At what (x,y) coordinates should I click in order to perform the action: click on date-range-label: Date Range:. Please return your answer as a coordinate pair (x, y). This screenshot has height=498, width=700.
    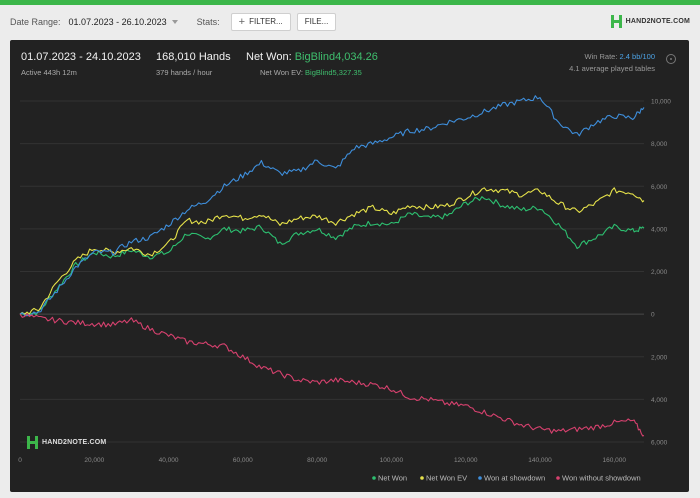
    Looking at the image, I should click on (35, 21).